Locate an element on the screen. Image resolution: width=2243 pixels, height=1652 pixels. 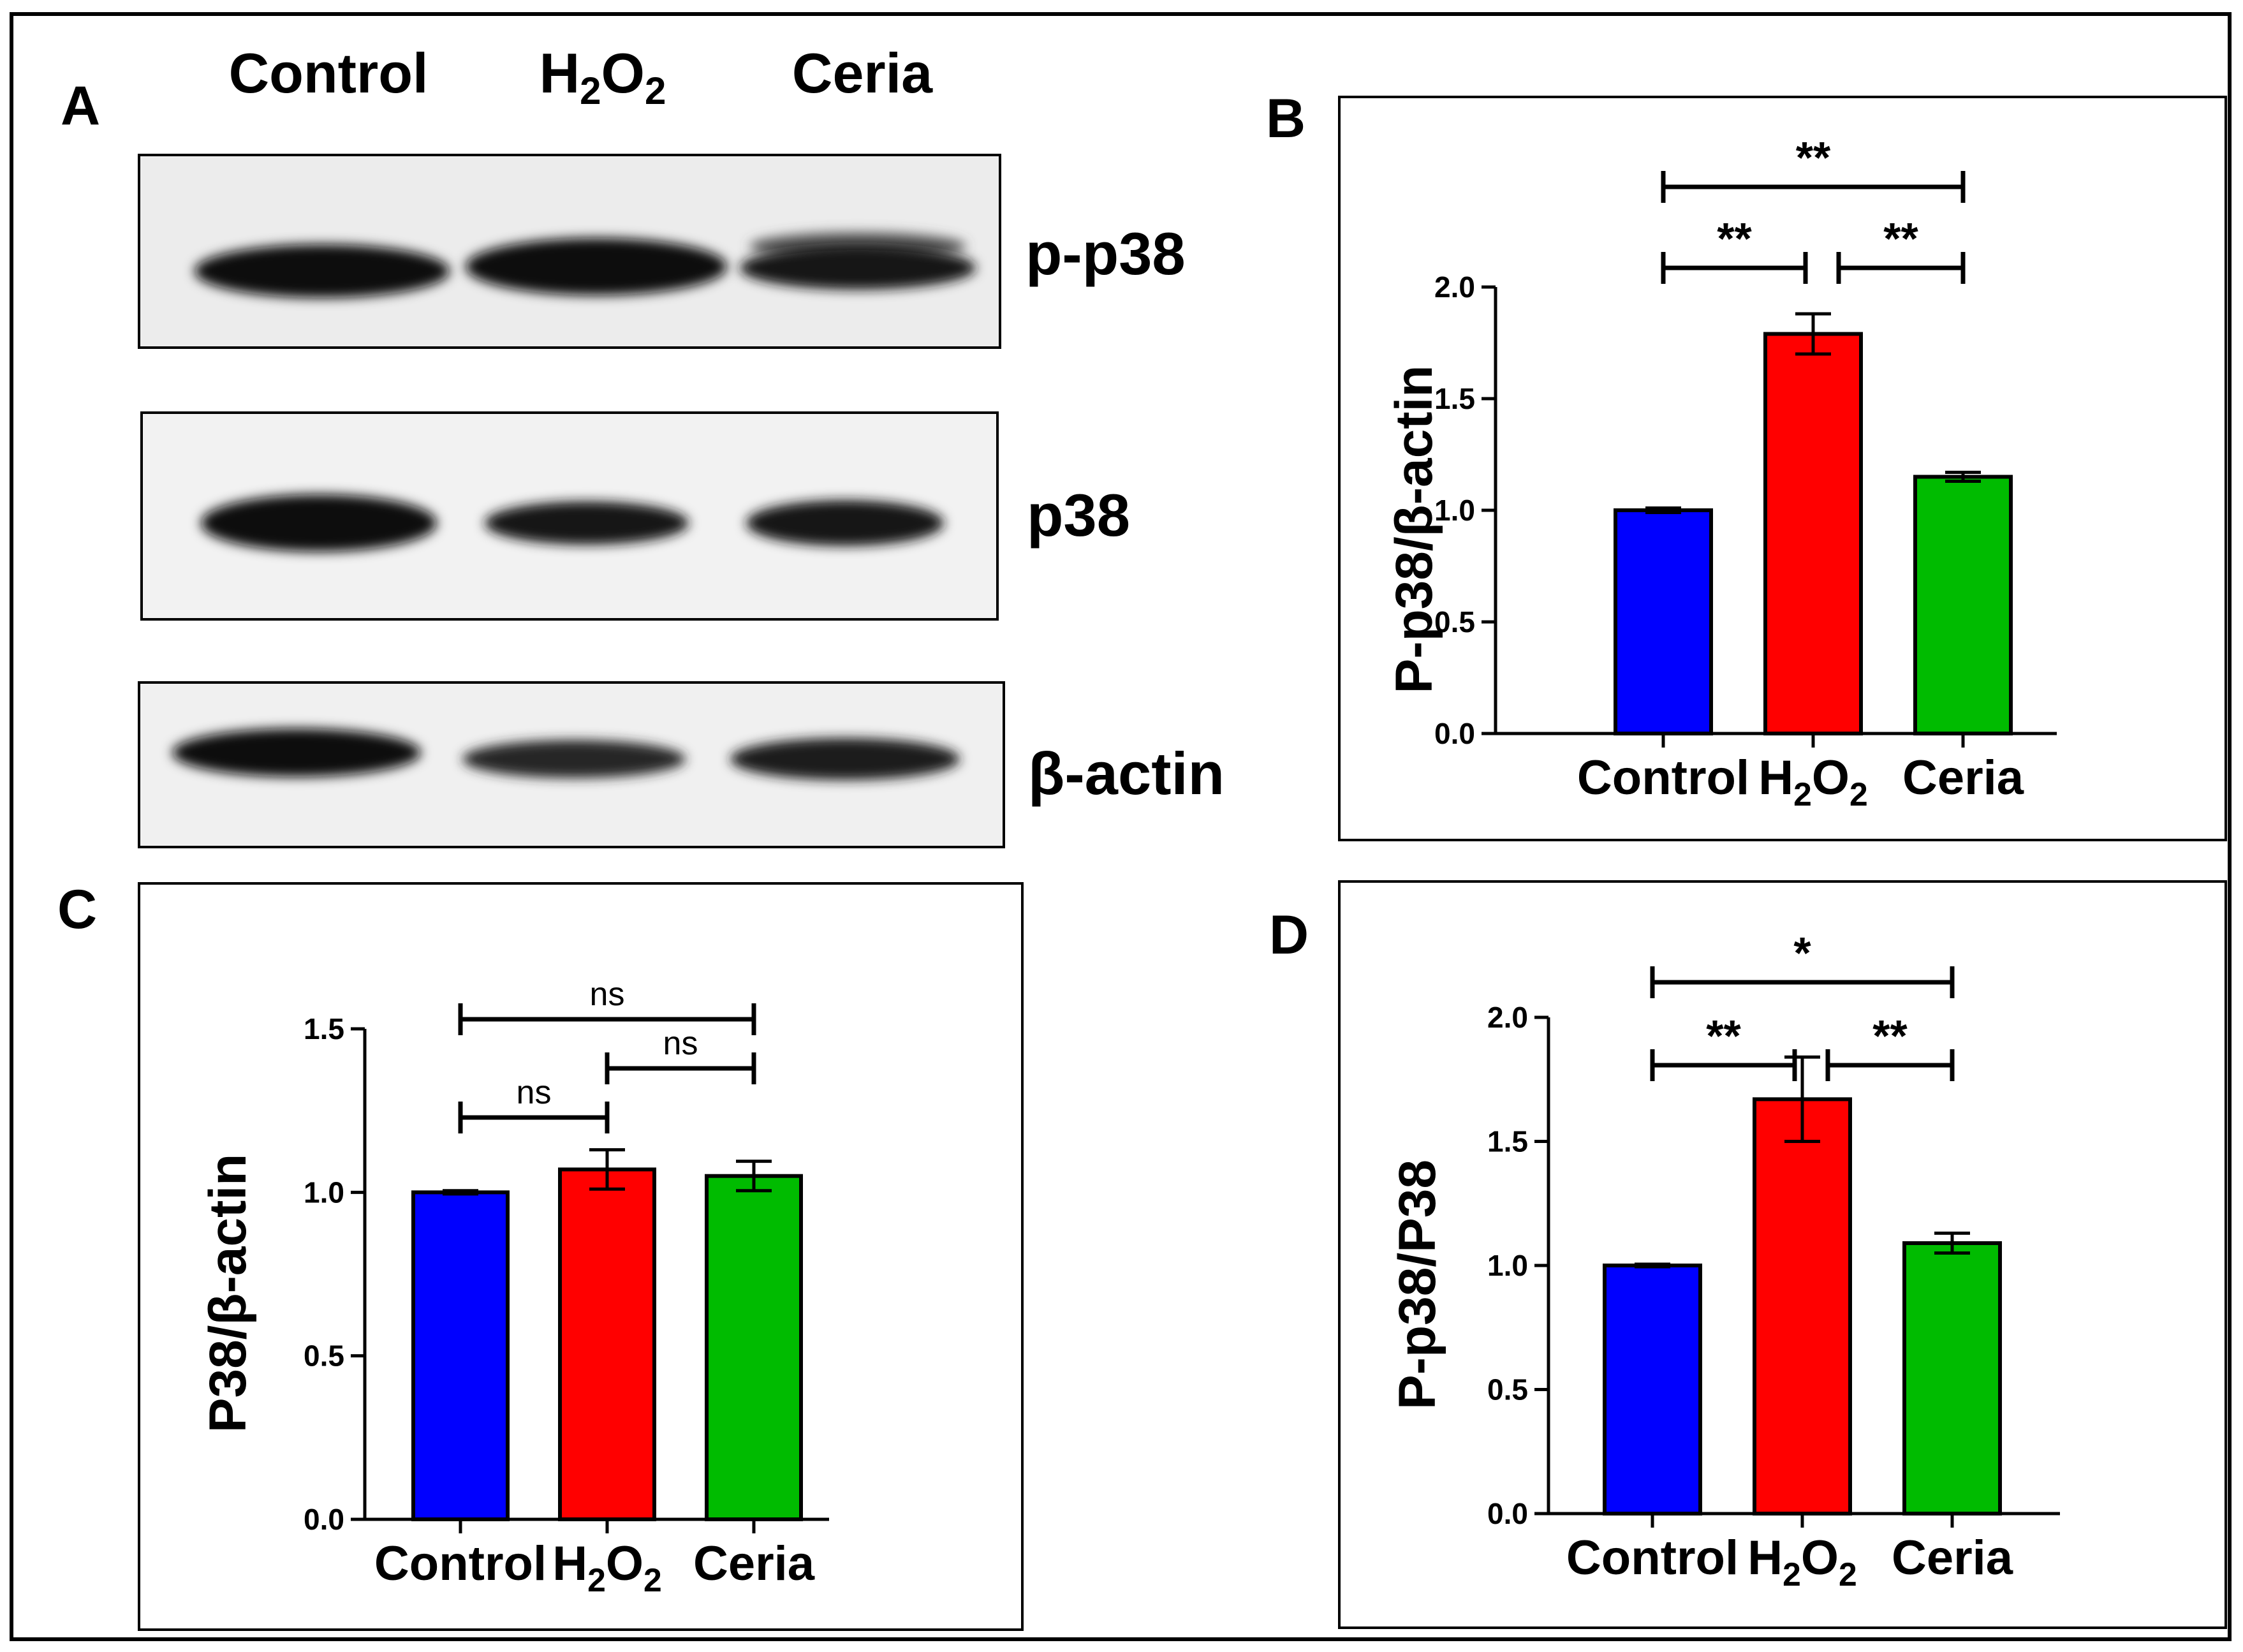
band-p-p38-h2o2 is located at coordinates (597, 267).